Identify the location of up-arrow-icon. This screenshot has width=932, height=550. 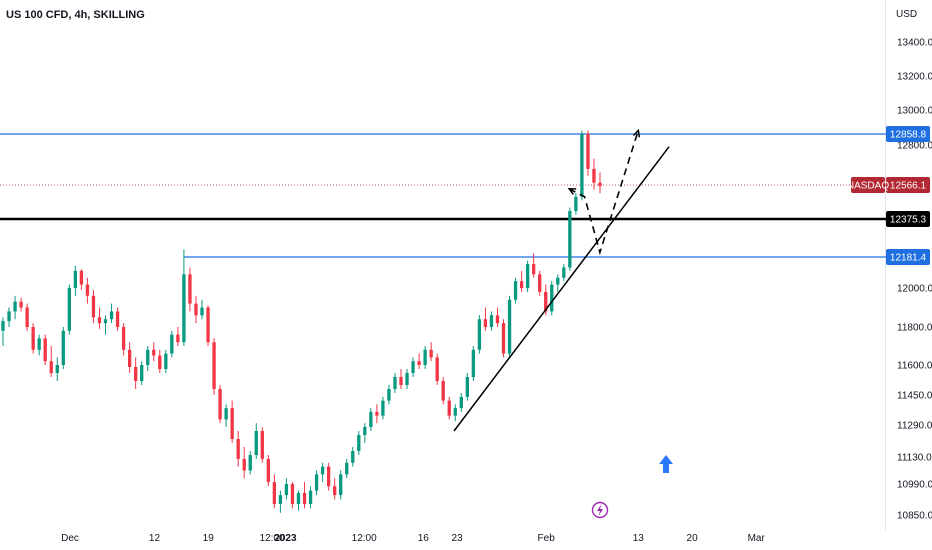
(666, 464).